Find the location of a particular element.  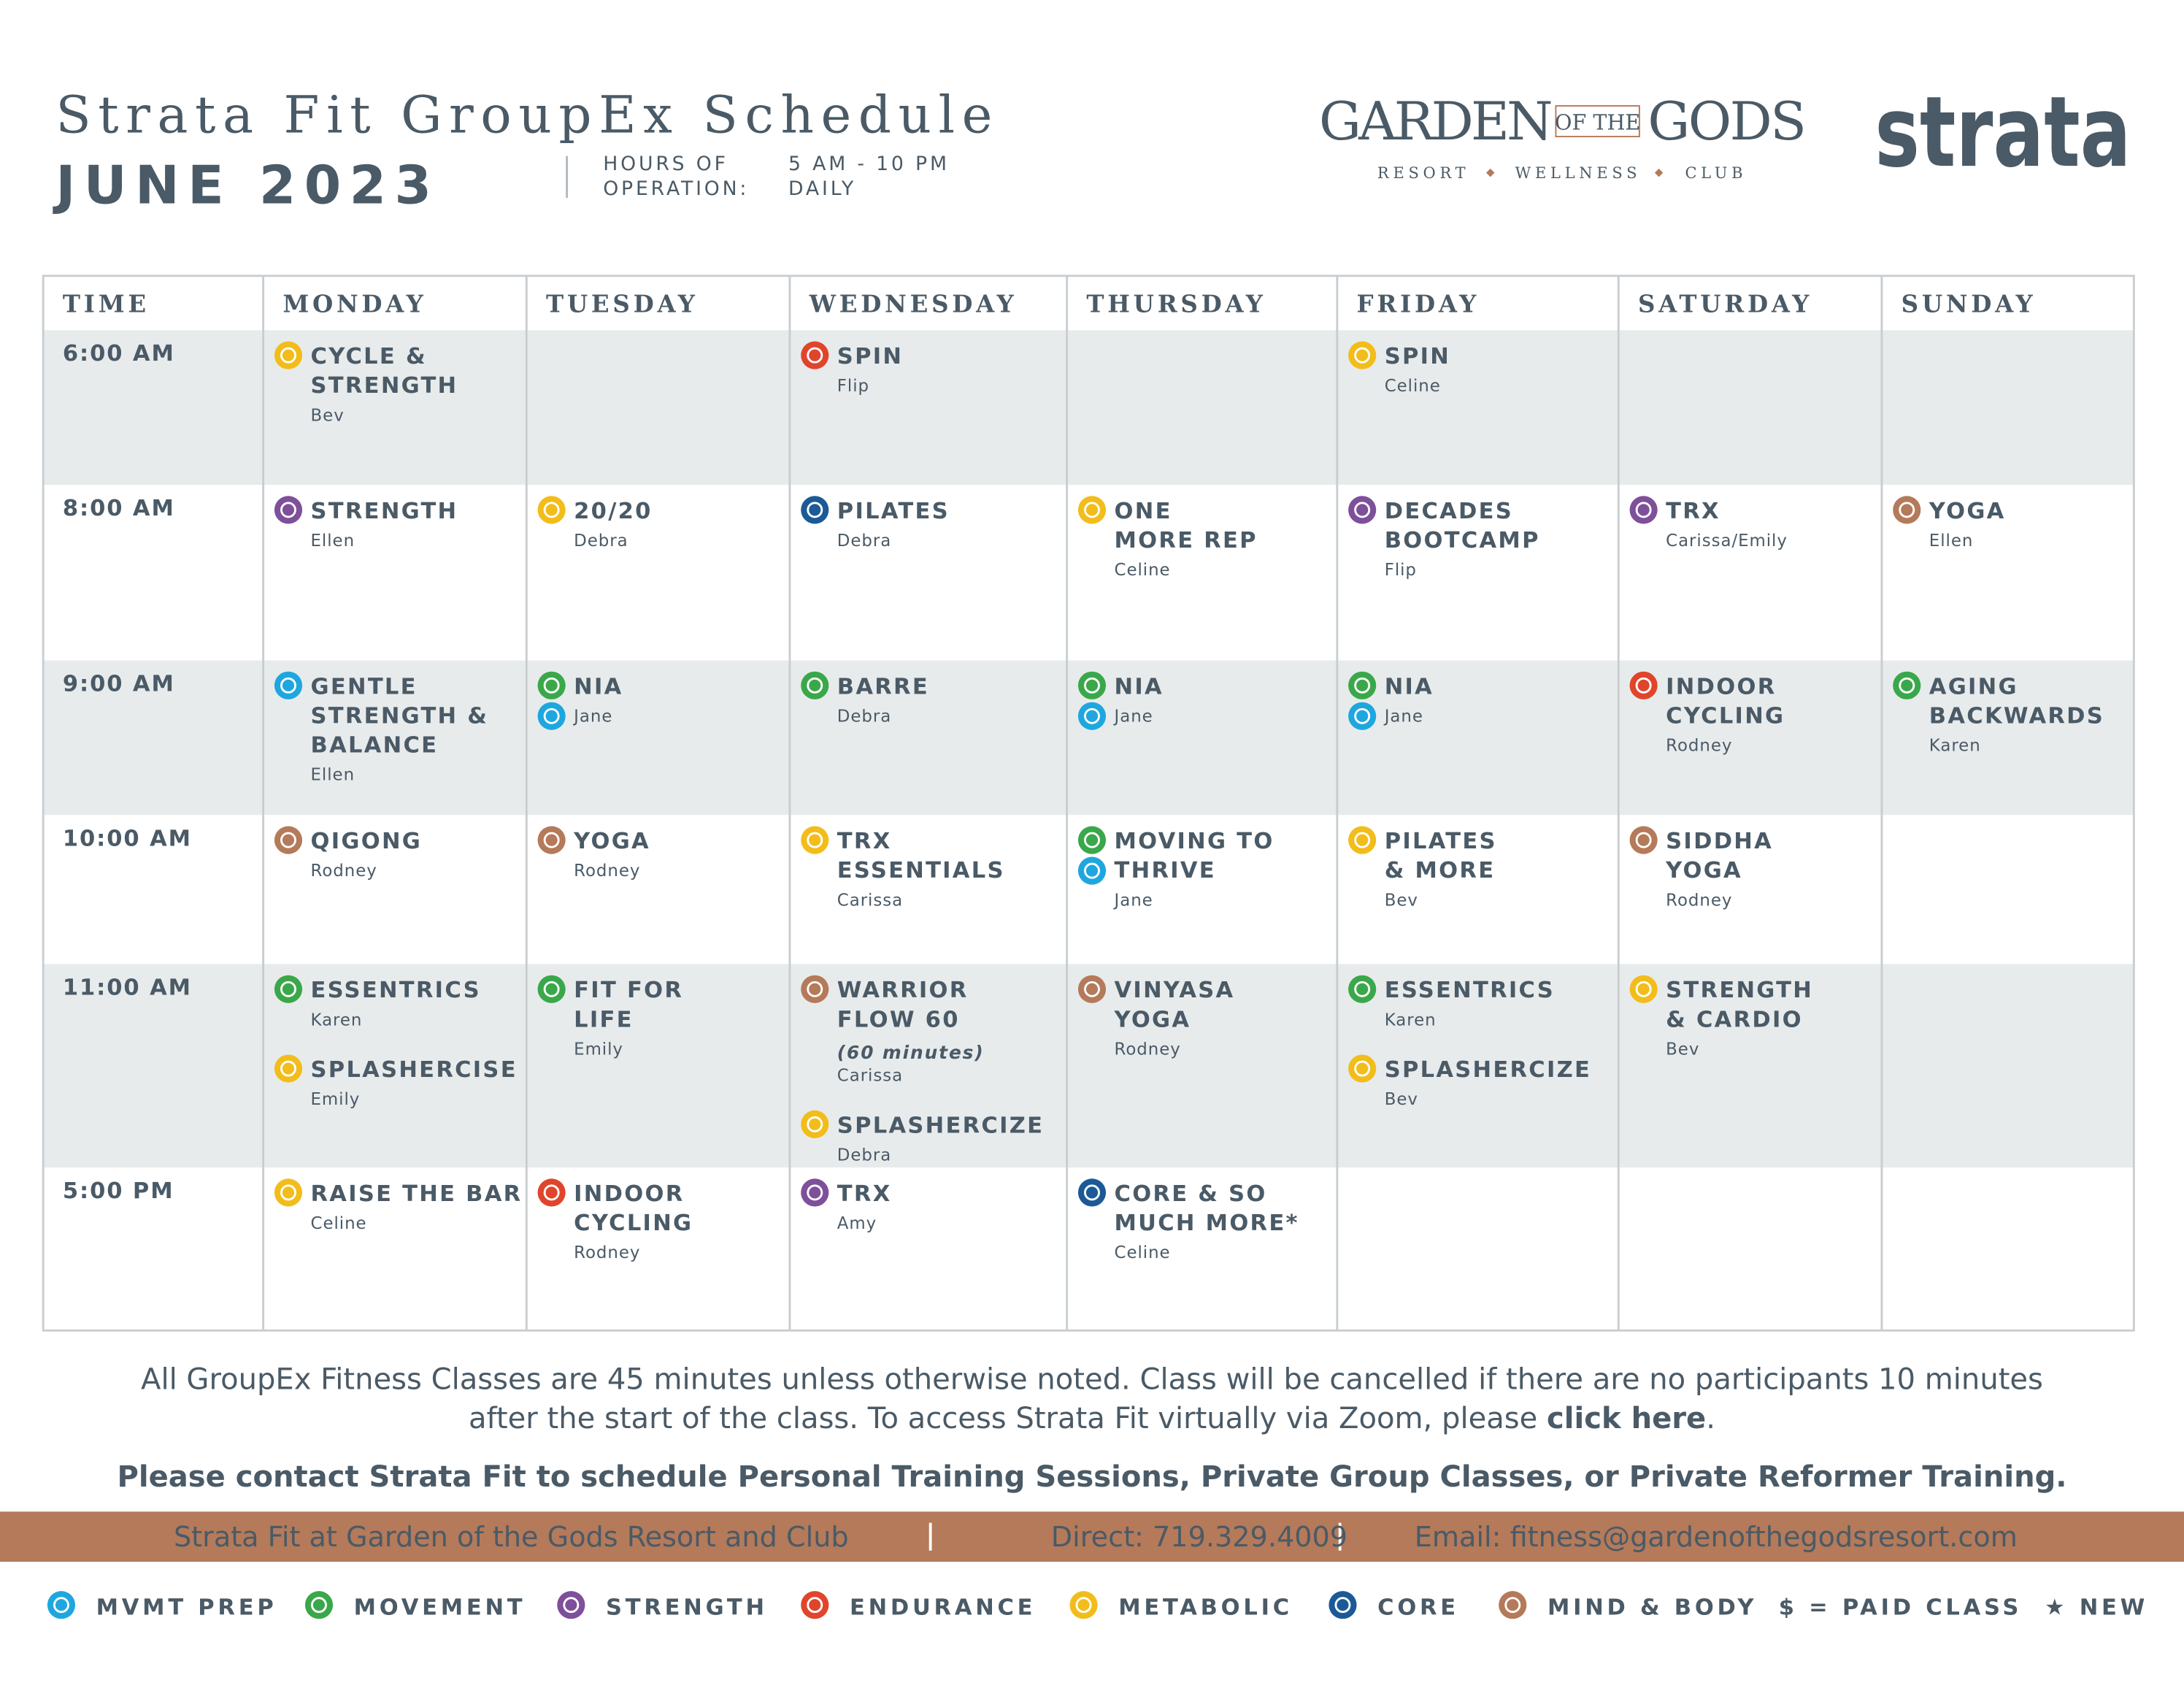

class-name: AGING is located at coordinates (1973, 686).